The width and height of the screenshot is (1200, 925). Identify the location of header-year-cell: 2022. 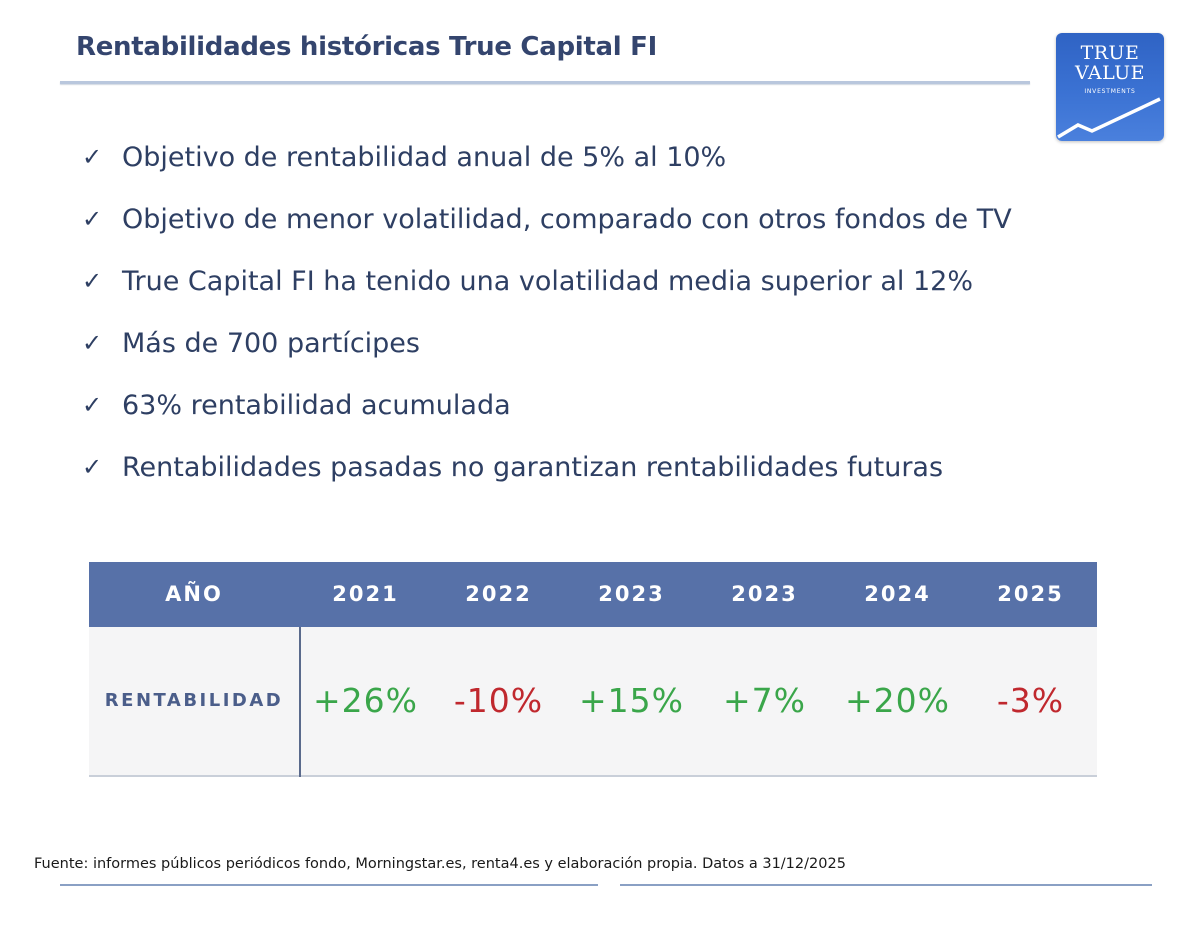
(498, 594).